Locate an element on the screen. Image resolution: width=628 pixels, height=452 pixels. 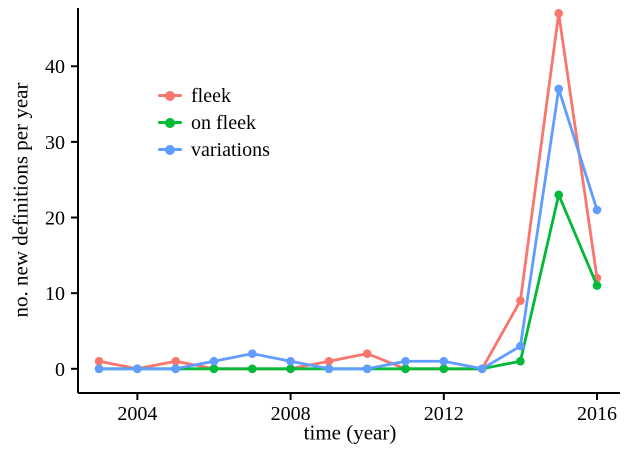
y-tick-label: 20 is located at coordinates (55, 219).